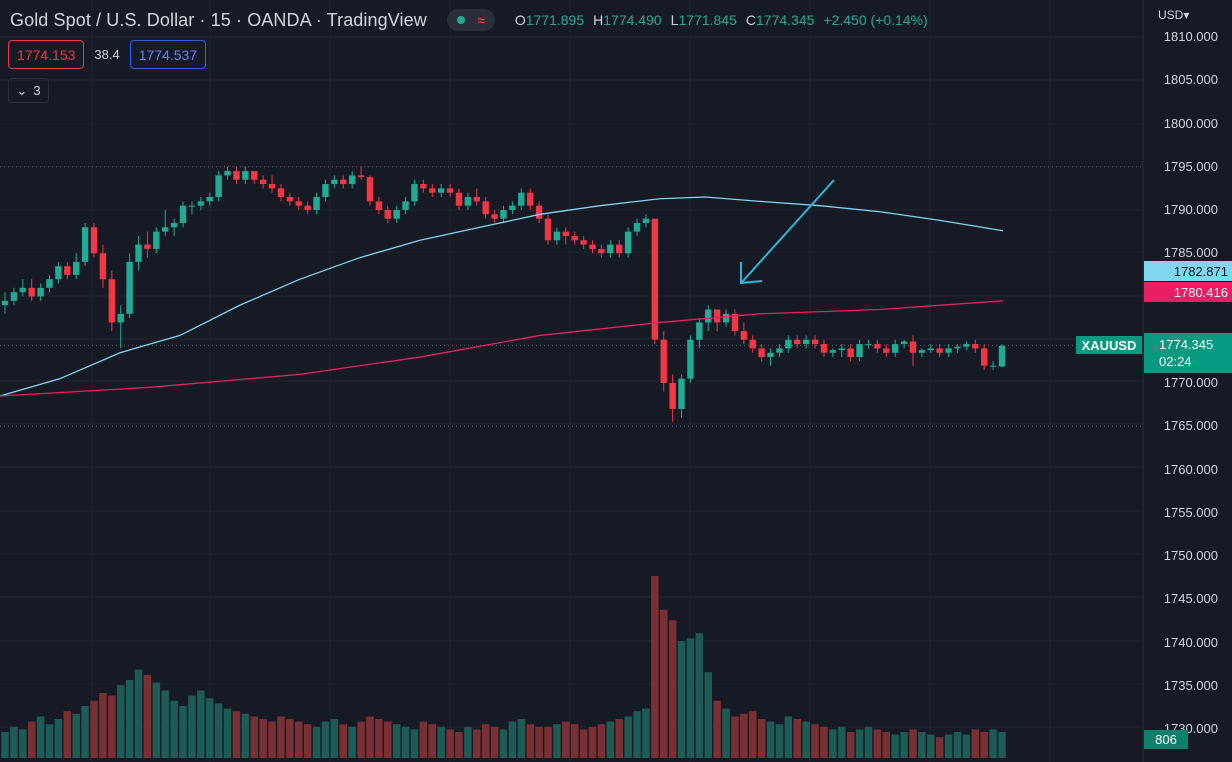  I want to click on indicators-toggle: ⌄ 3, so click(28, 90).